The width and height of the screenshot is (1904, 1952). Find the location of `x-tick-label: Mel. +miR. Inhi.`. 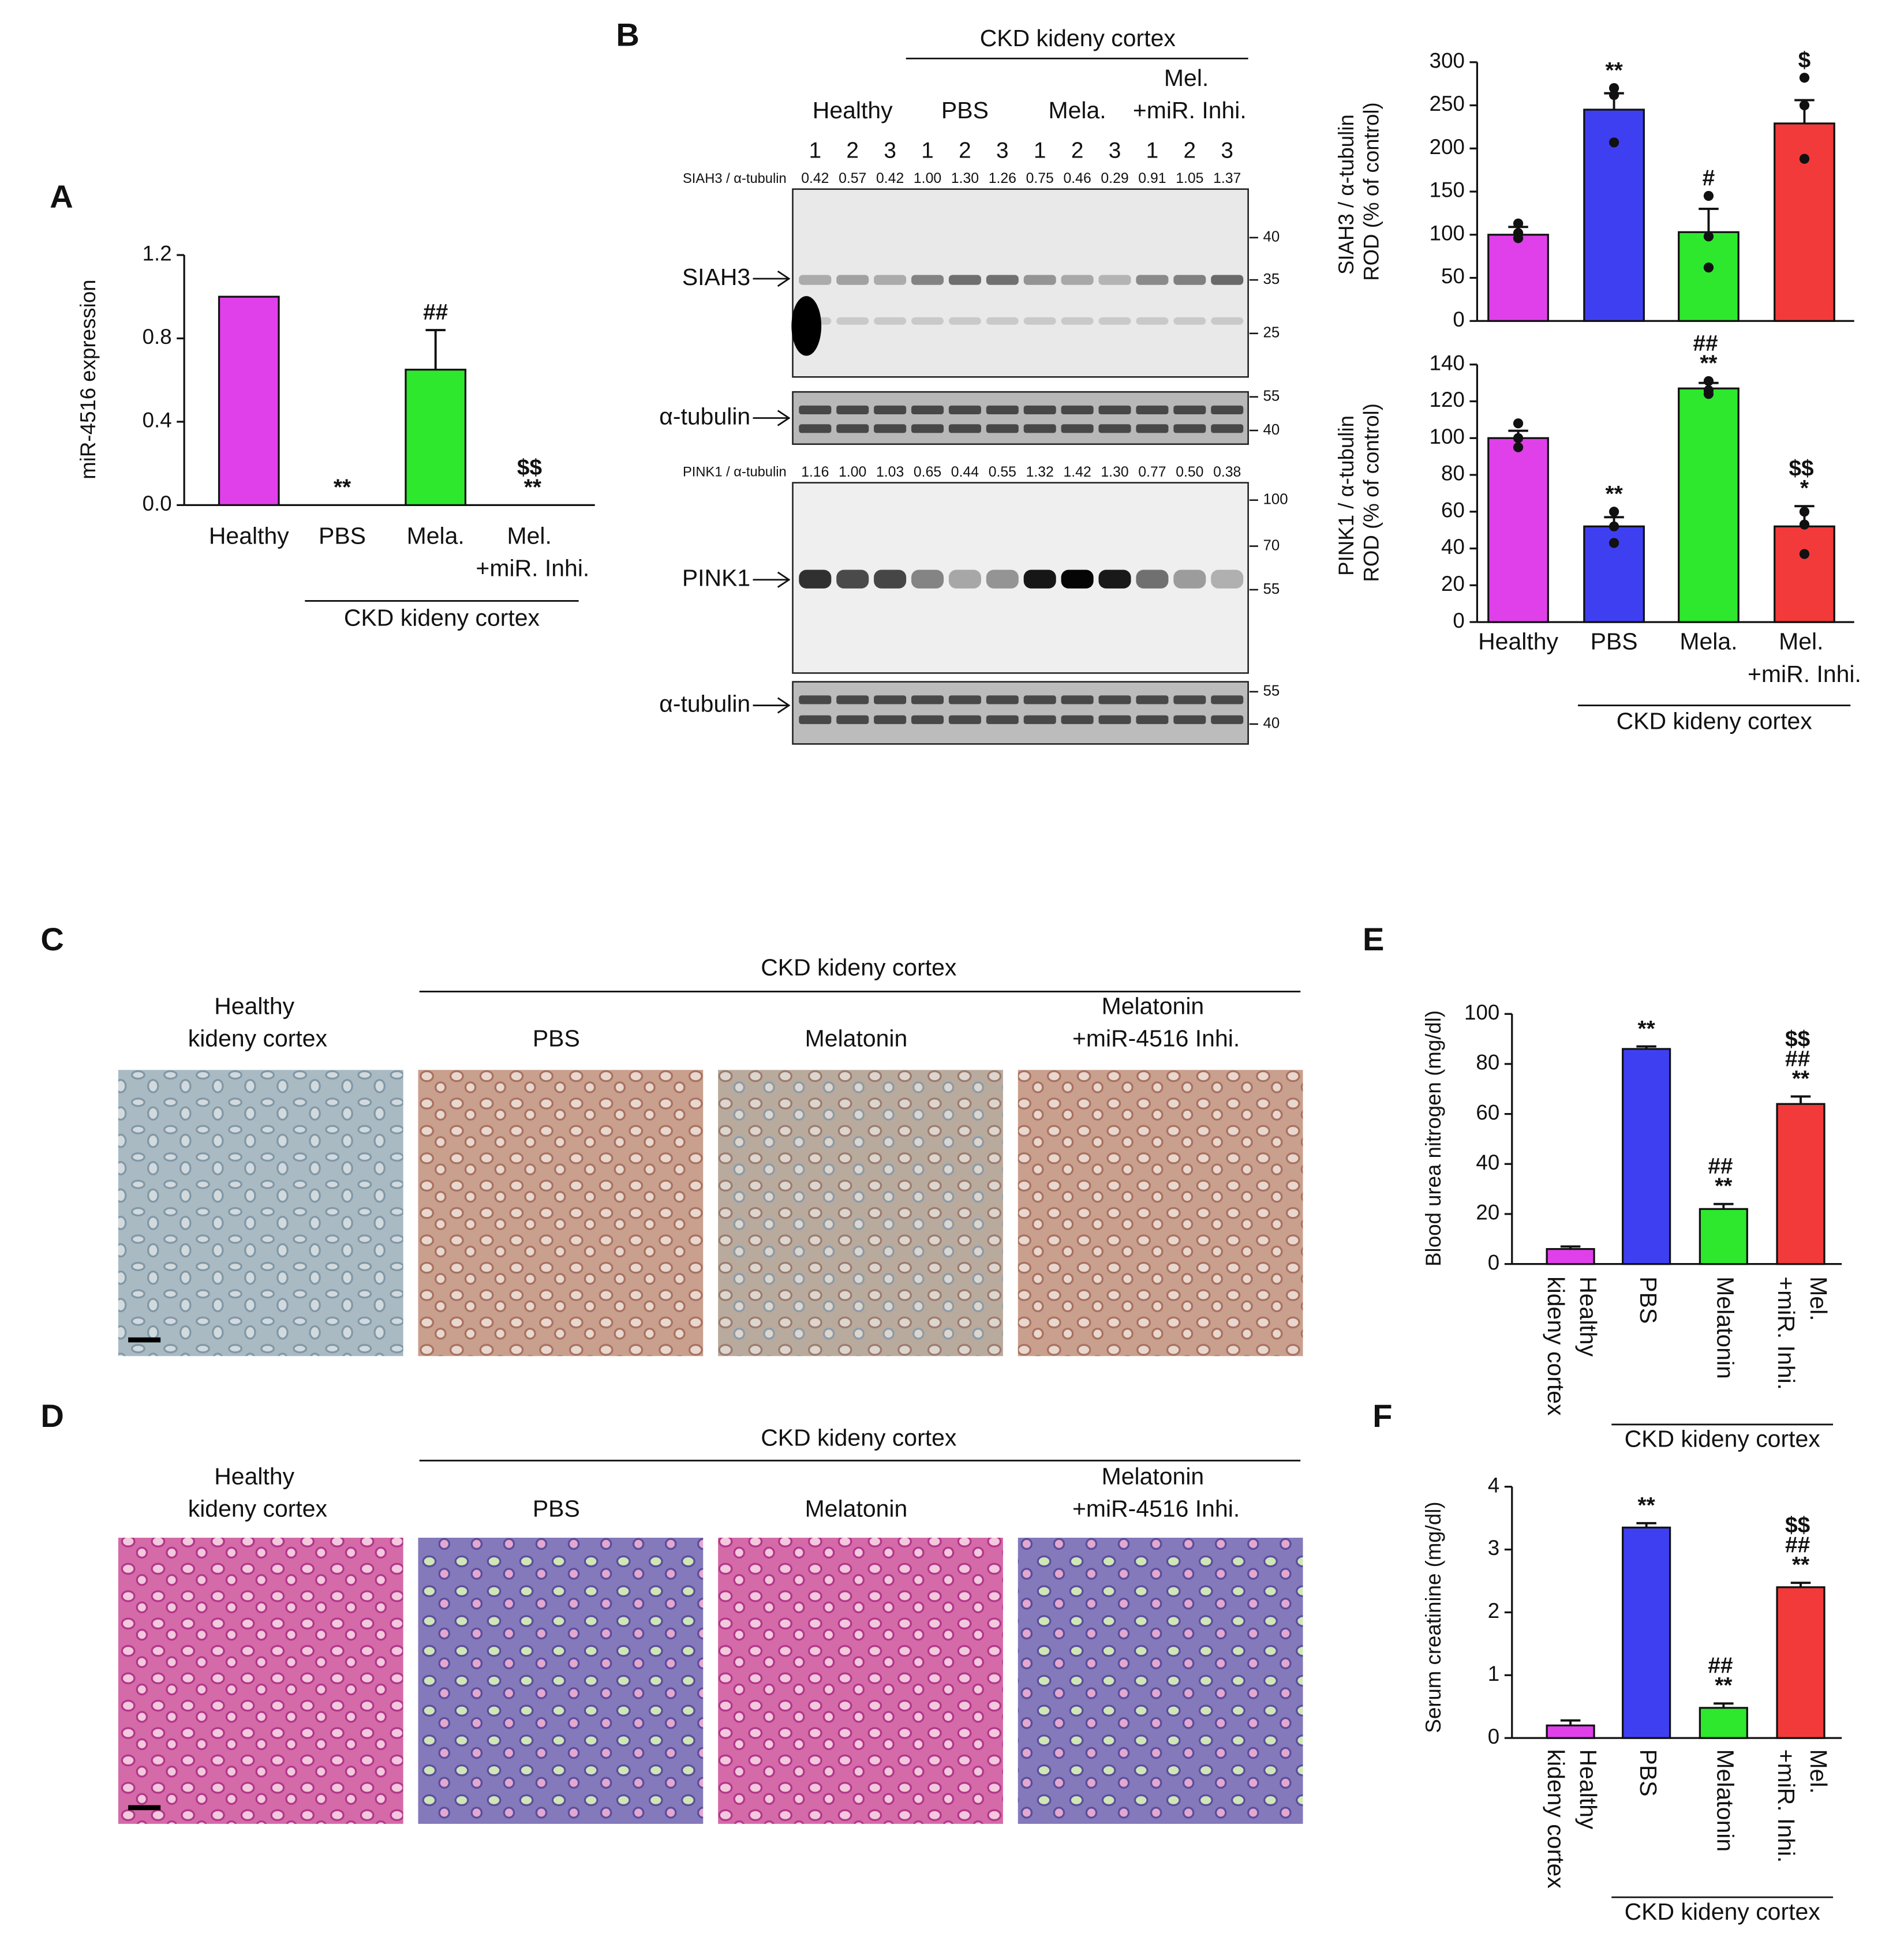

x-tick-label: Mel. +miR. Inhi. is located at coordinates (1804, 657).